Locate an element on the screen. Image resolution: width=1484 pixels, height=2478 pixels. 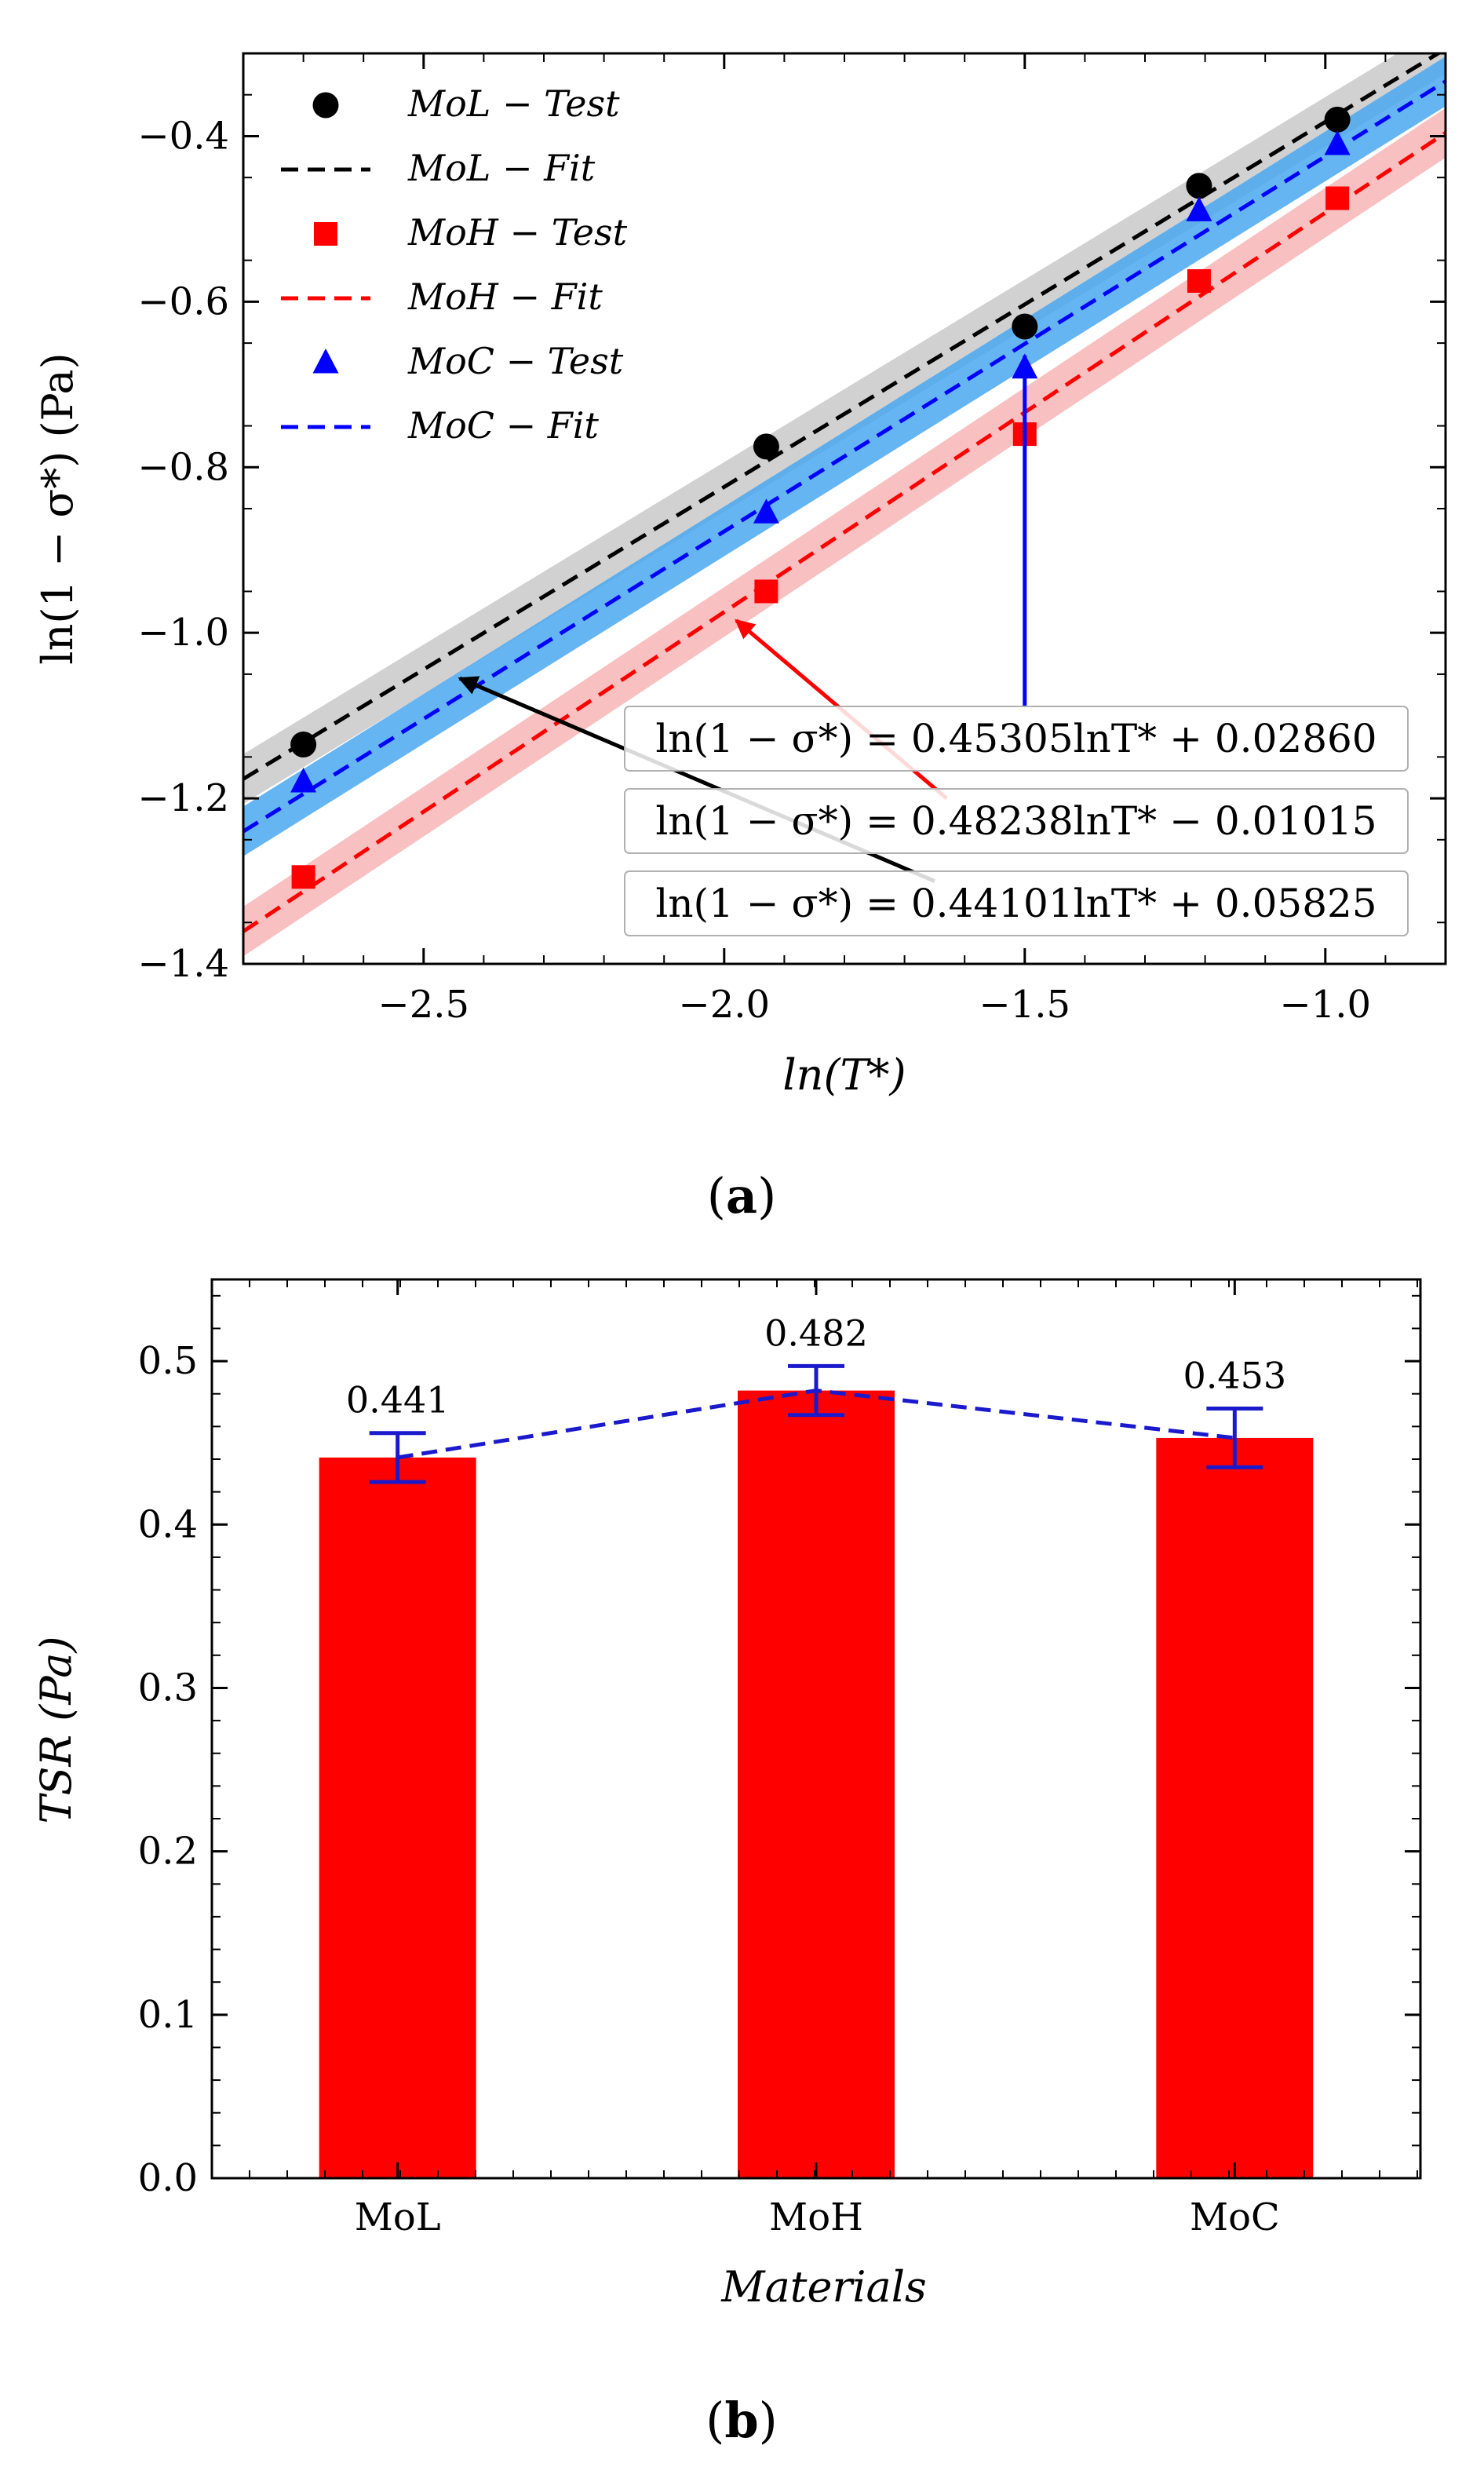
equation-box-mol is located at coordinates (1016, 903).